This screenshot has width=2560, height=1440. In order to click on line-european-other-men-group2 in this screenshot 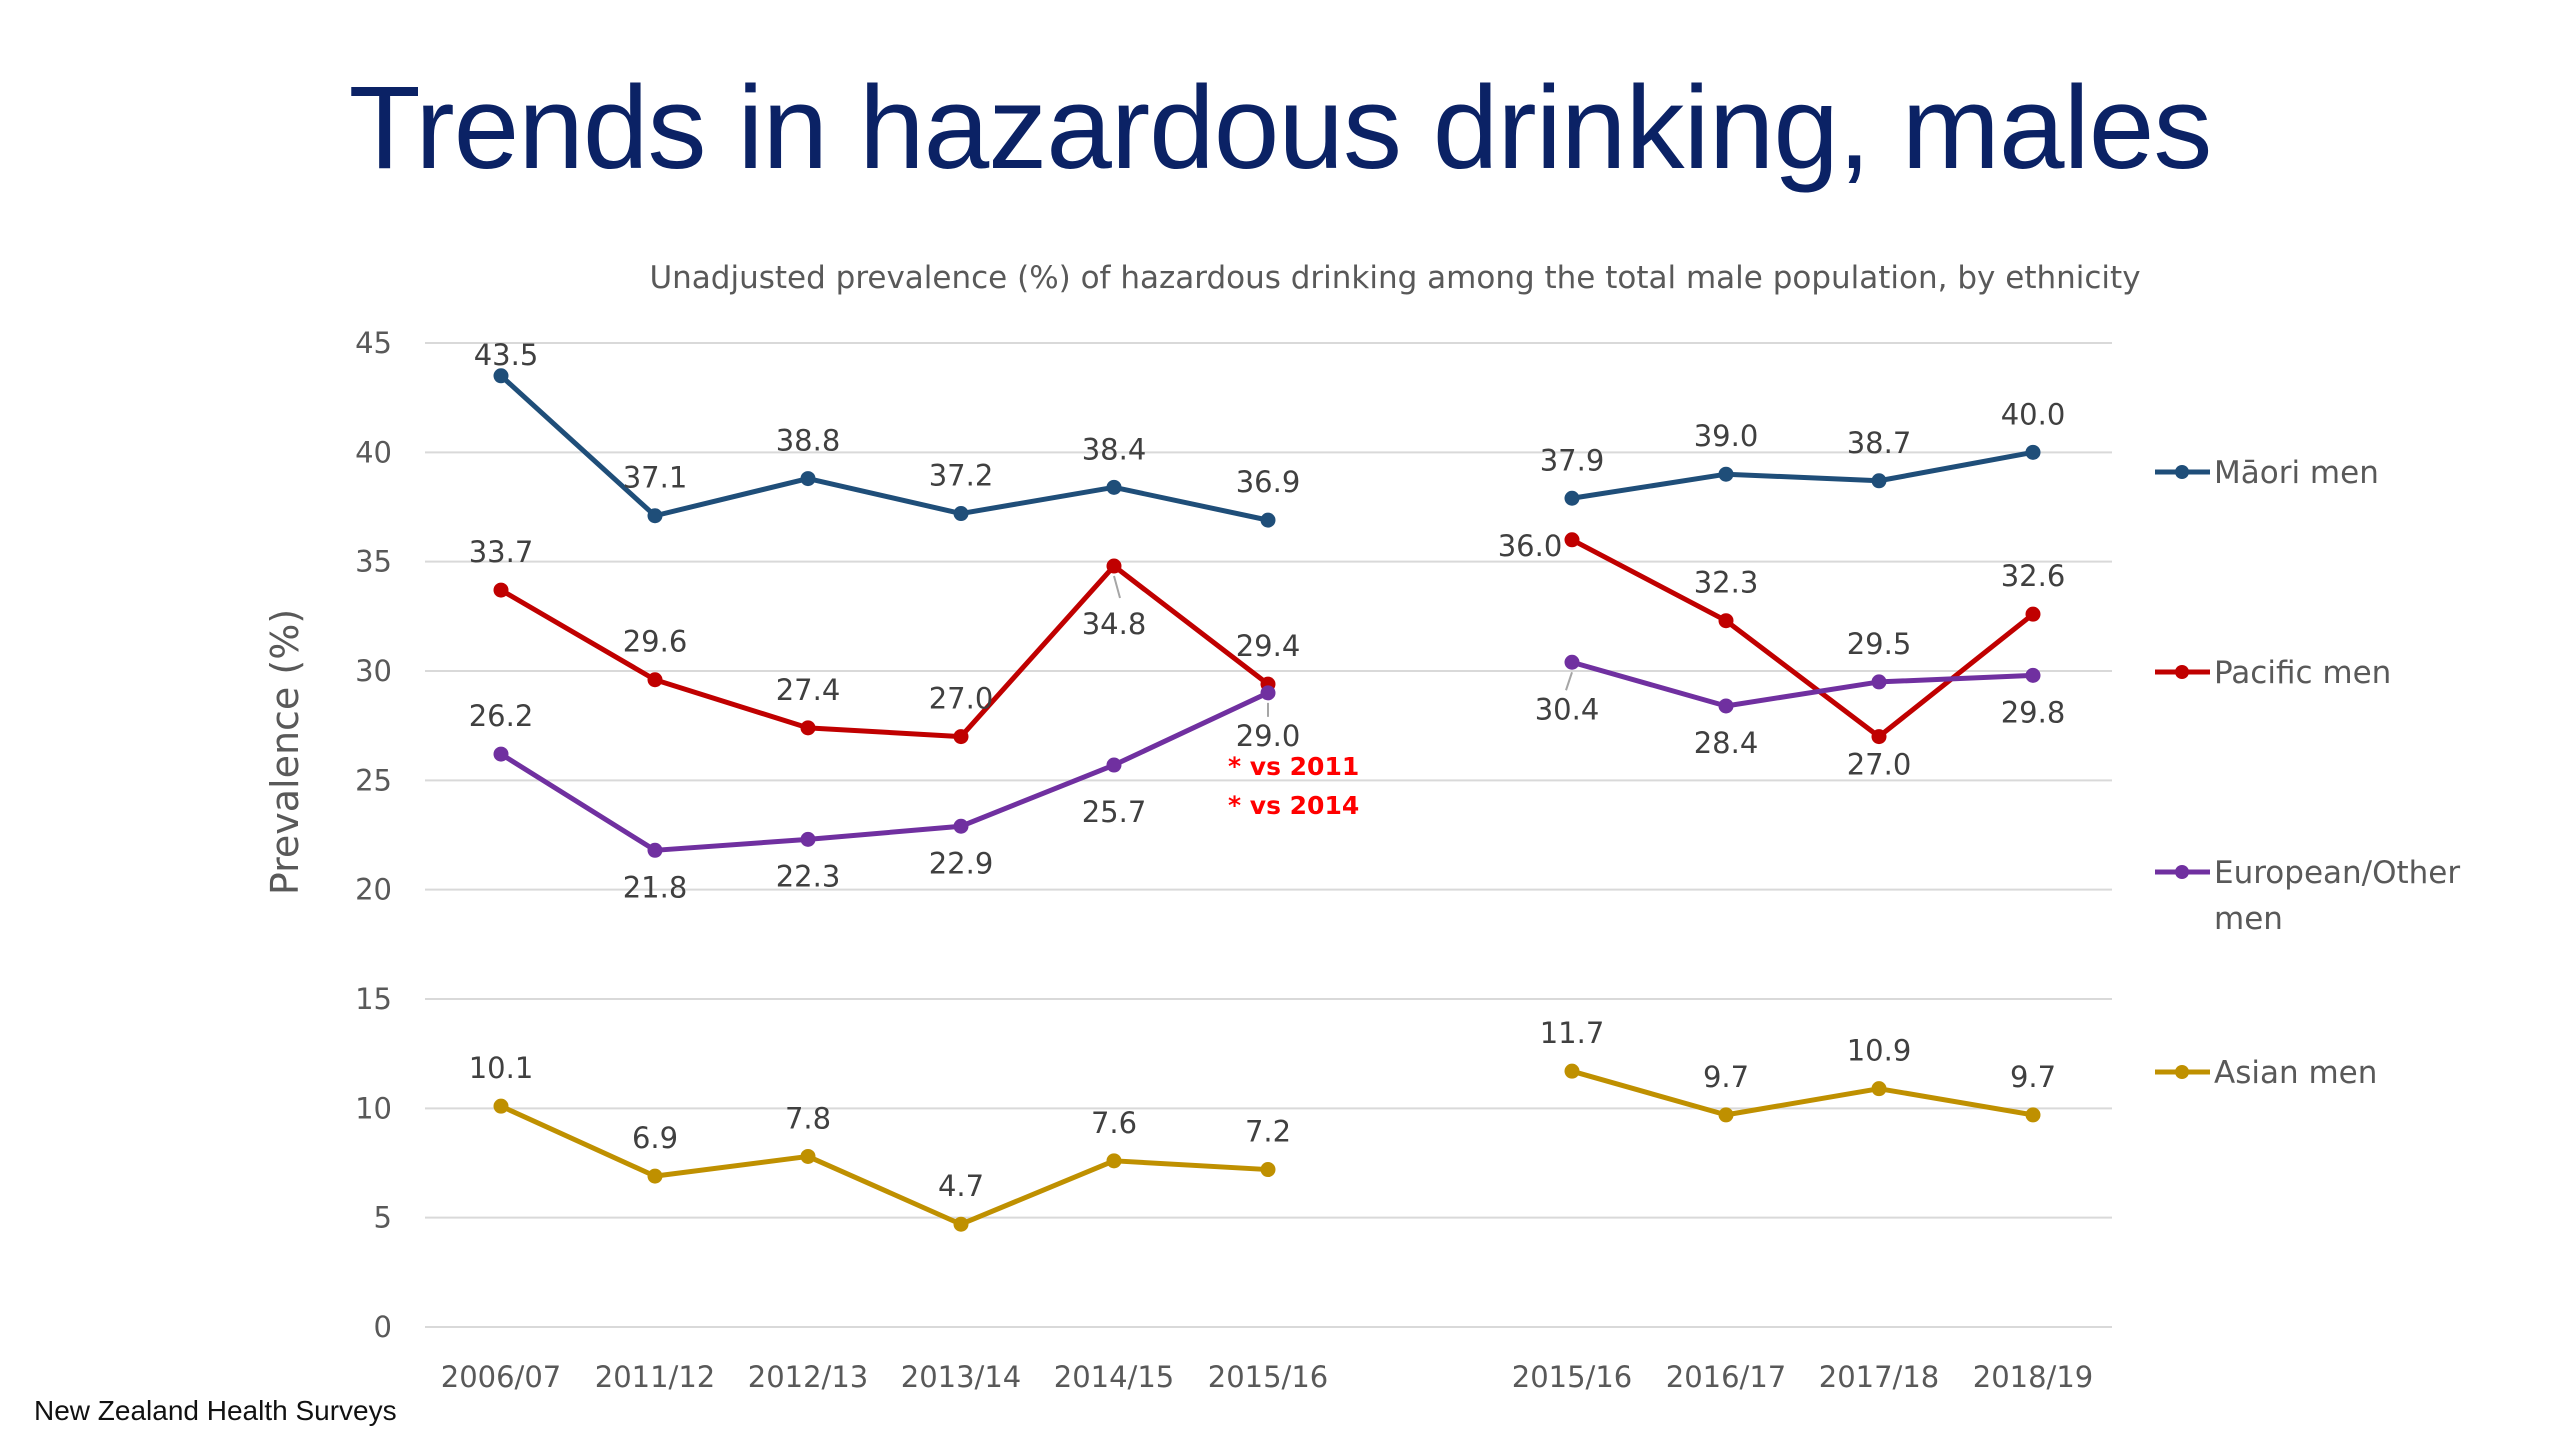, I will do `click(1802, 684)`.